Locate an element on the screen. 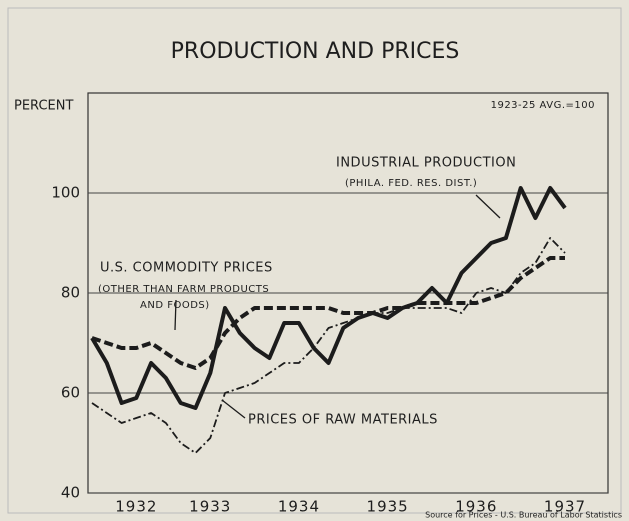 Image resolution: width=629 pixels, height=521 pixels. x-tick-label: 1934 is located at coordinates (299, 507).